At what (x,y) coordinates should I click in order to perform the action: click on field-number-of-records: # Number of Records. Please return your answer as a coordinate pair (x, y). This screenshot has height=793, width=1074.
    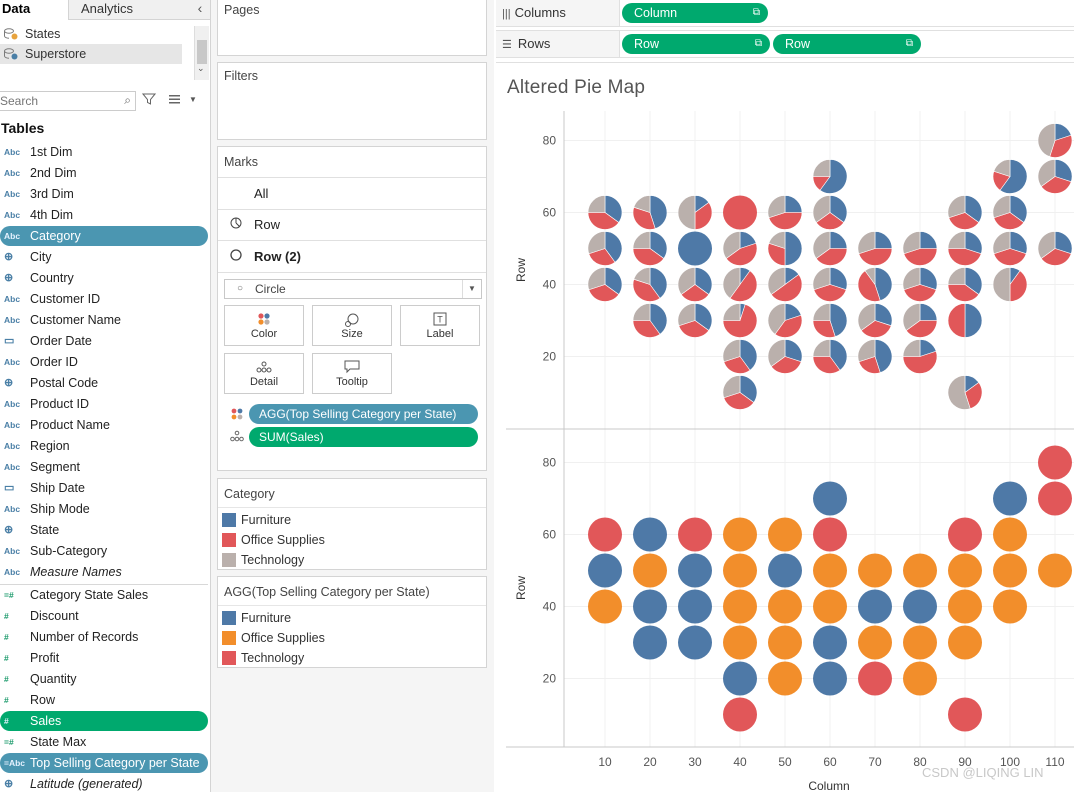
    Looking at the image, I should click on (104, 637).